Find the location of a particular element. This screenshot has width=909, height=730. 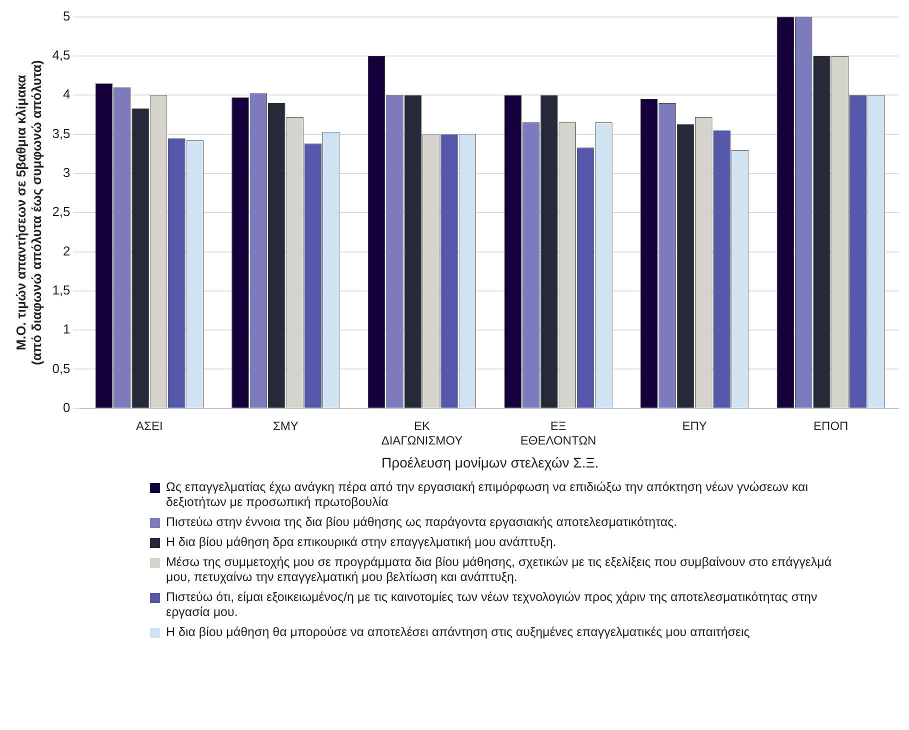

legend-label: Μέσω της συμμετοχής μου σε προγράμματα δια βίου μάθησης, σχετικών με τις εξελίξεις που συμβαίνουν στο επάγγελμά μου, πετυχαίνω την επαγγελματική μου βελτίωση και ανάπτυξη. is located at coordinates (499, 570).